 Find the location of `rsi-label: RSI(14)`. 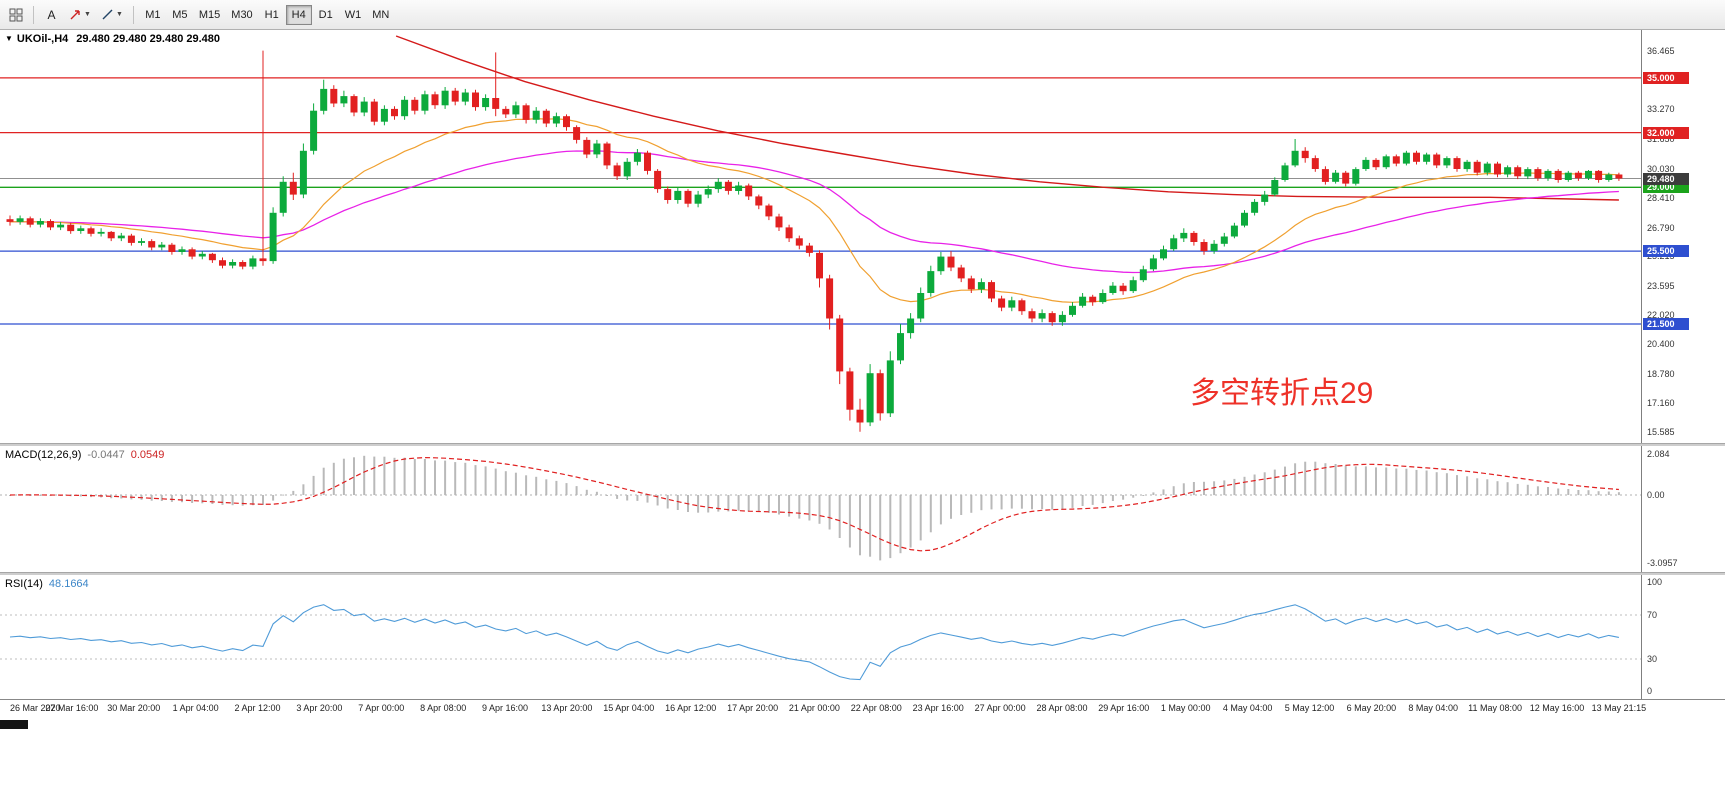

rsi-label: RSI(14) is located at coordinates (24, 584).